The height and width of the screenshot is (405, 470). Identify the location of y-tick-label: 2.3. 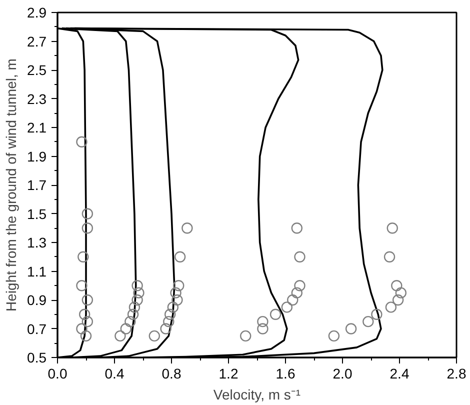
(37, 98).